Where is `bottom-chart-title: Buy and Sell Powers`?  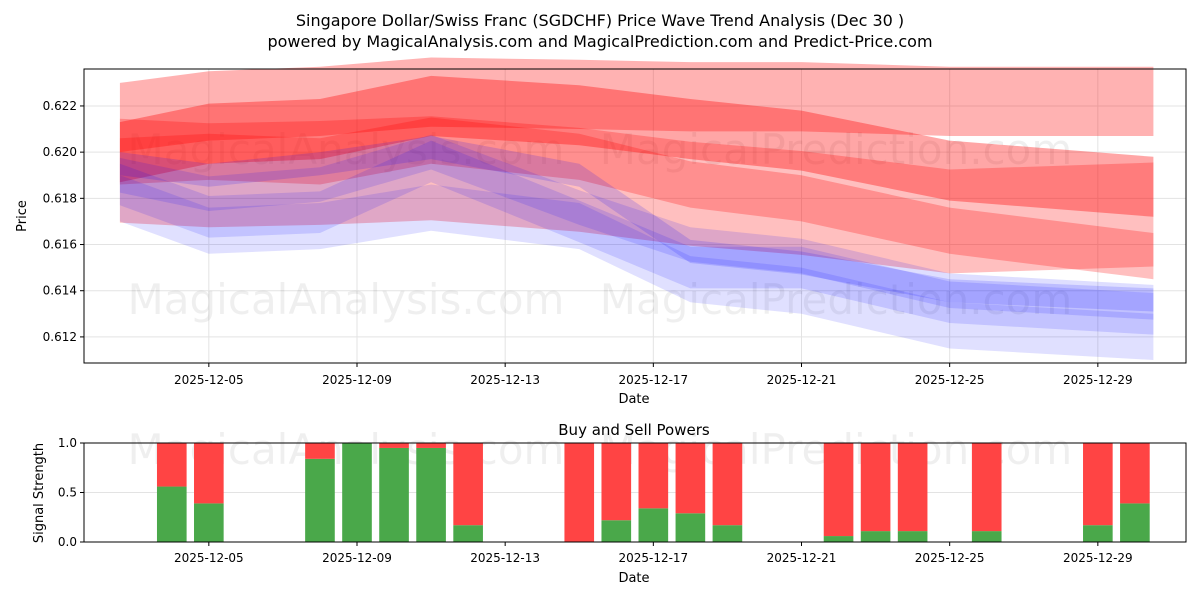 bottom-chart-title: Buy and Sell Powers is located at coordinates (634, 430).